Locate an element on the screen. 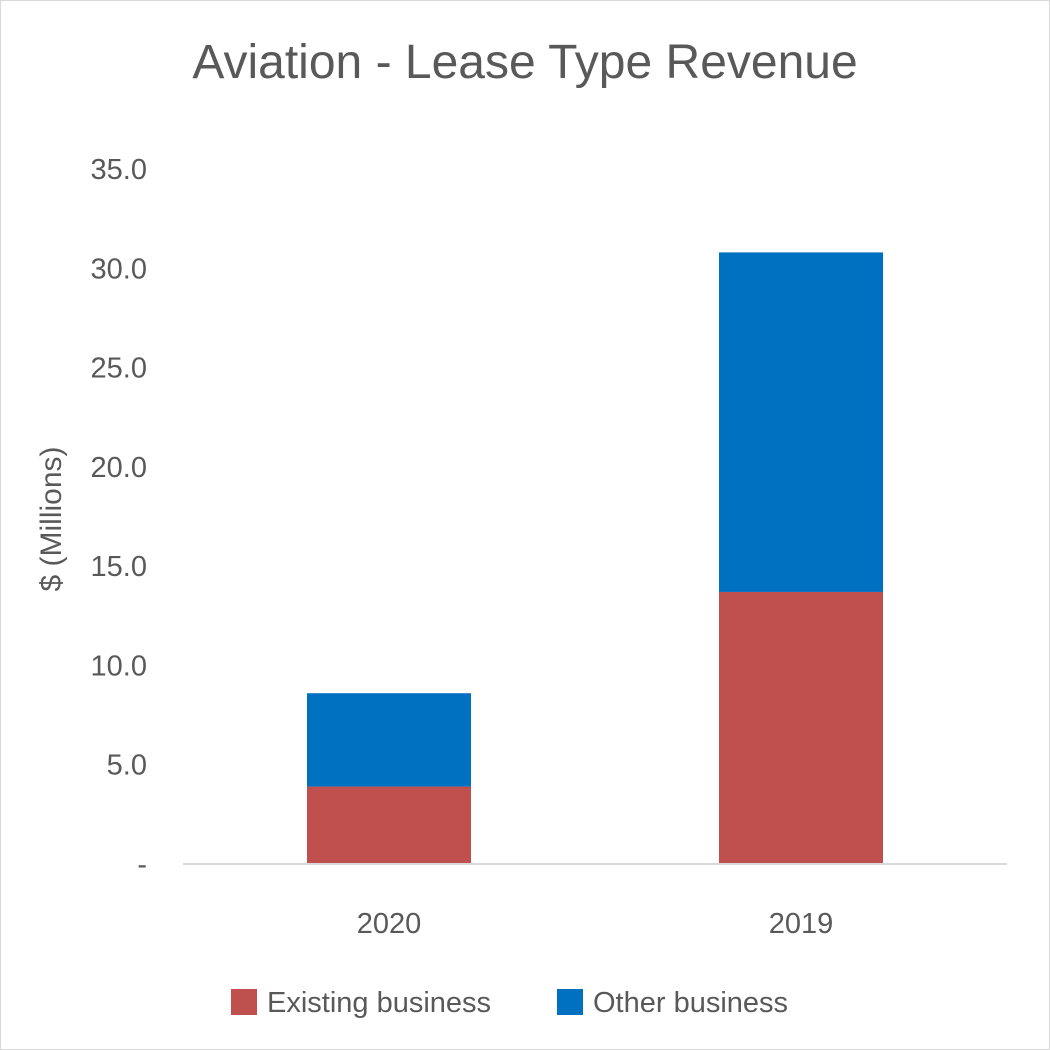 The height and width of the screenshot is (1050, 1050). y-tick-label: 30.0 is located at coordinates (119, 269).